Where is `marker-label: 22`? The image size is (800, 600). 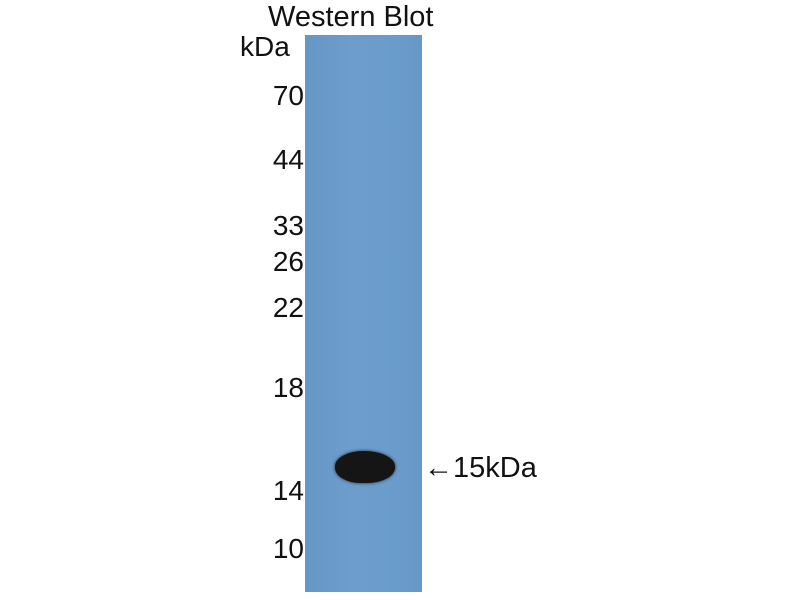 marker-label: 22 is located at coordinates (288, 307).